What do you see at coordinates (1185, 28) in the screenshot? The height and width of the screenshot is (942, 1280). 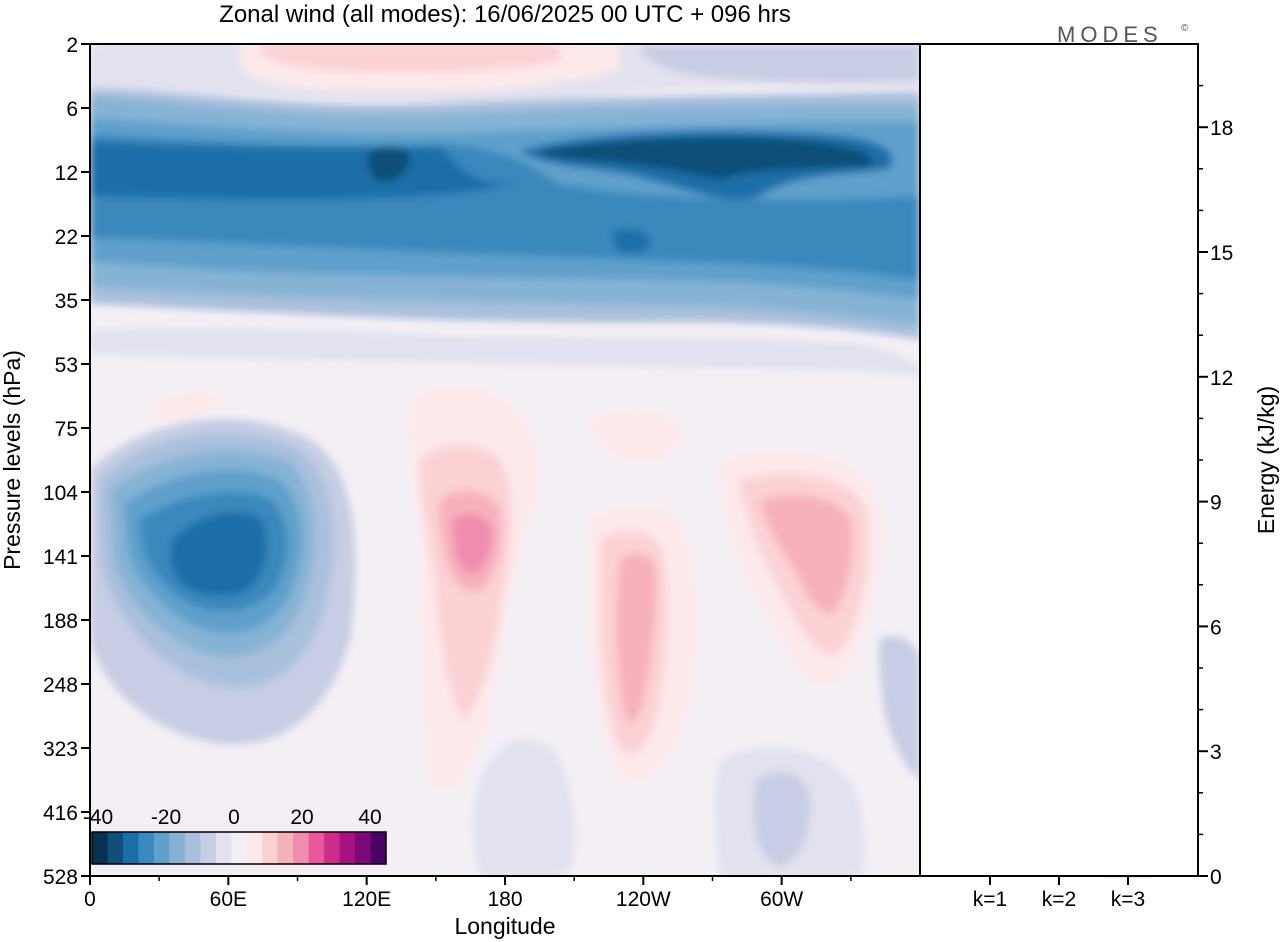 I see `copyright-mark: ©` at bounding box center [1185, 28].